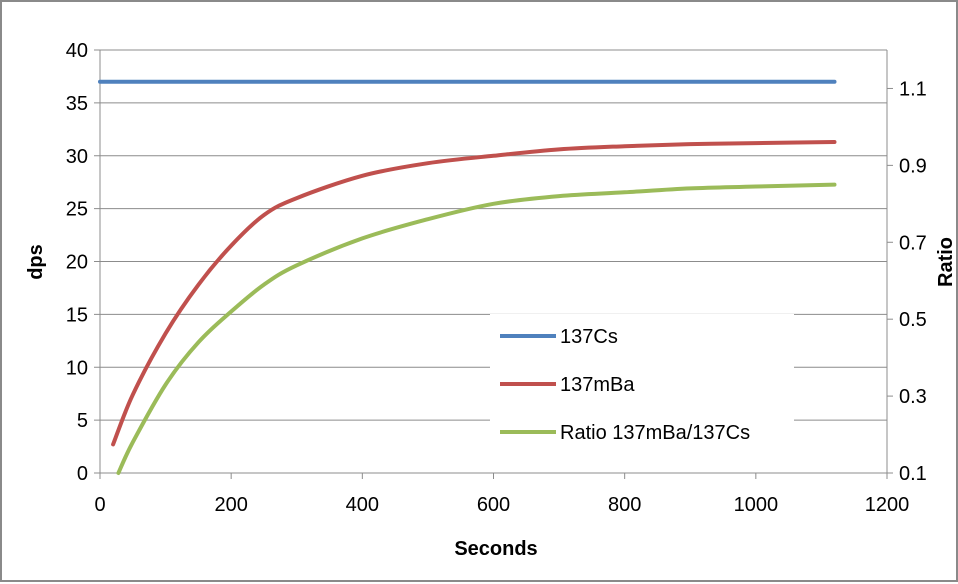 This screenshot has width=958, height=584. I want to click on y2-tick-label: 0.5, so click(913, 320).